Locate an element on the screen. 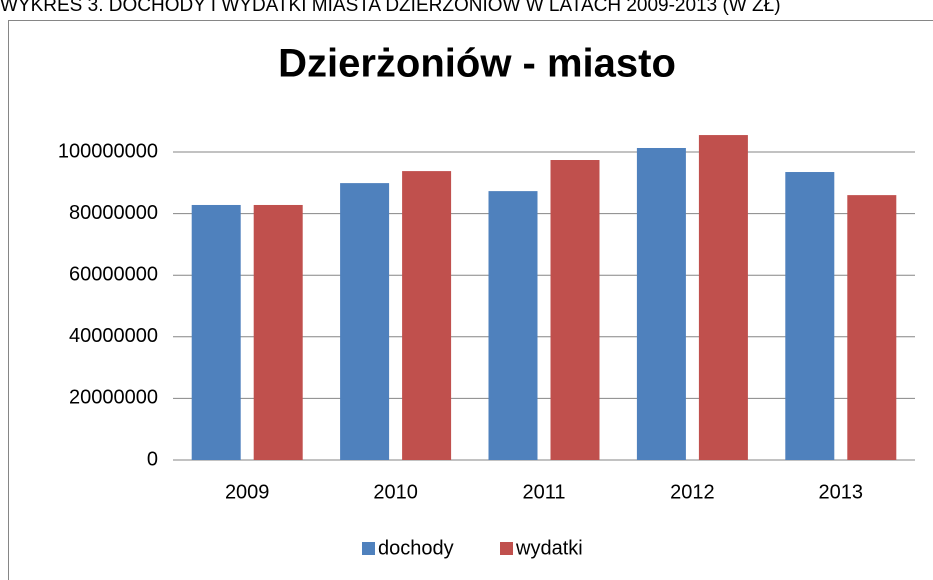 The width and height of the screenshot is (933, 580). chart-title: Dzierżoniów - miasto is located at coordinates (477, 64).